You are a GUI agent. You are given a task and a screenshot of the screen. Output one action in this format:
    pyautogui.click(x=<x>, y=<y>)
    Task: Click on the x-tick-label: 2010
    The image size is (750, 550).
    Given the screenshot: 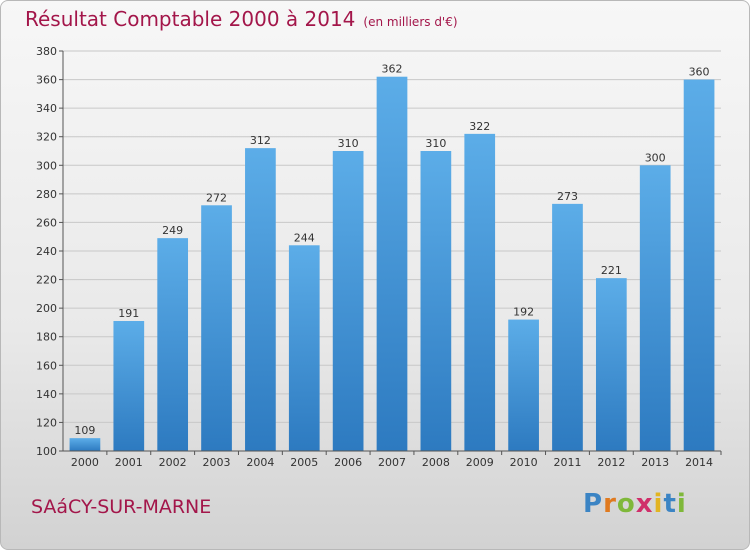 What is the action you would take?
    pyautogui.click(x=524, y=462)
    